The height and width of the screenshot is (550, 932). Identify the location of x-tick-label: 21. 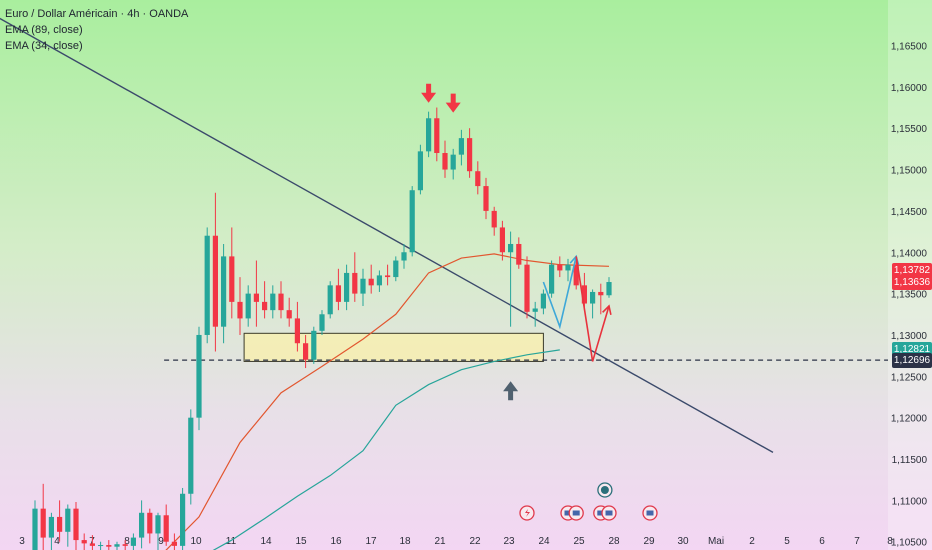
(440, 541).